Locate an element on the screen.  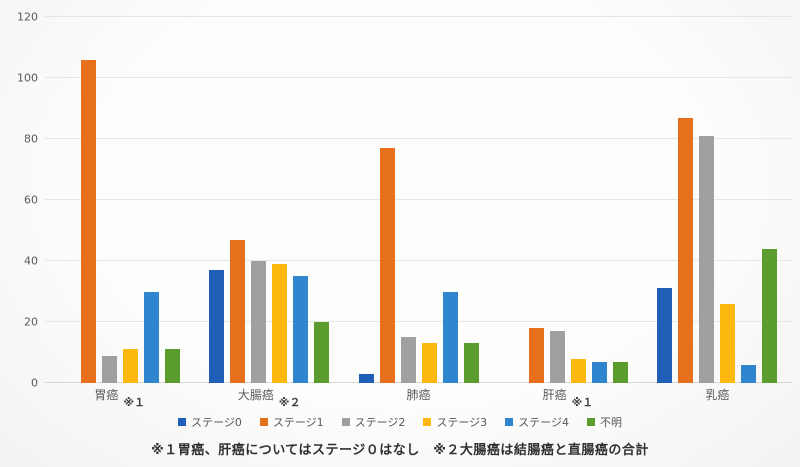
y-axis: 0 20 40 60 80 100 120 is located at coordinates (19, 200).